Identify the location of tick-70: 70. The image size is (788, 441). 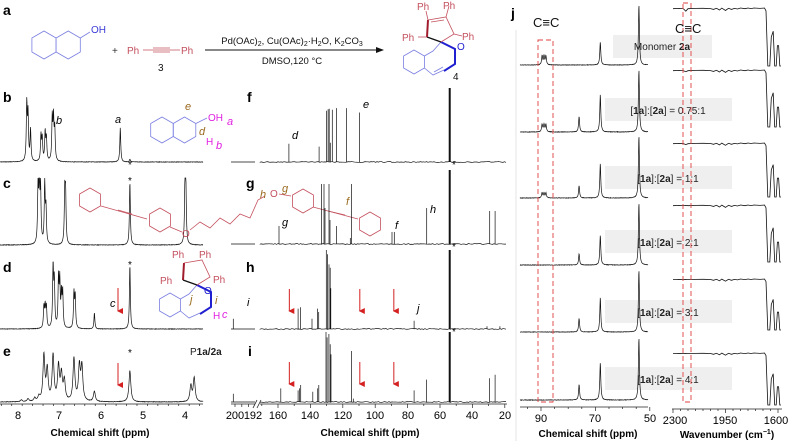
(595, 419).